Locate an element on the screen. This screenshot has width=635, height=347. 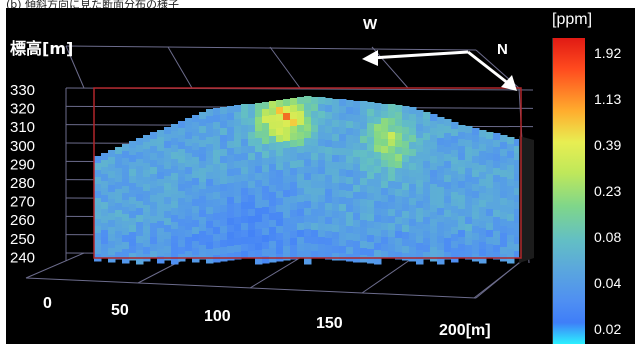
colorbar-tick-label: 0.02 is located at coordinates (608, 329).